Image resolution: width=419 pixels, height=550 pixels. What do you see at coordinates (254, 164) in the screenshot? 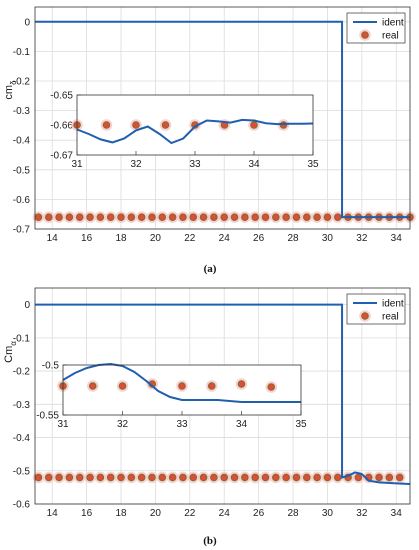
I see `inset-x-tick-label: 34` at bounding box center [254, 164].